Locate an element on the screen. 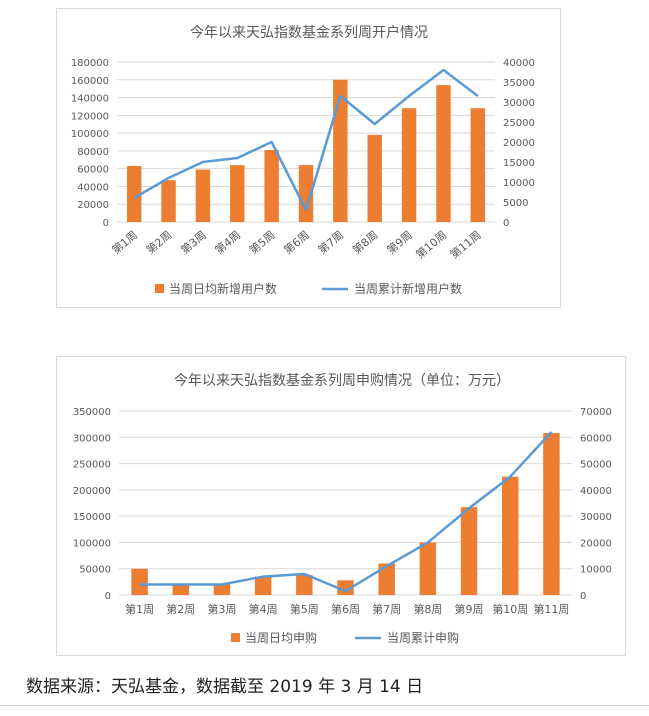 Image resolution: width=649 pixels, height=716 pixels. y-right-tick-label: 15000 is located at coordinates (519, 163).